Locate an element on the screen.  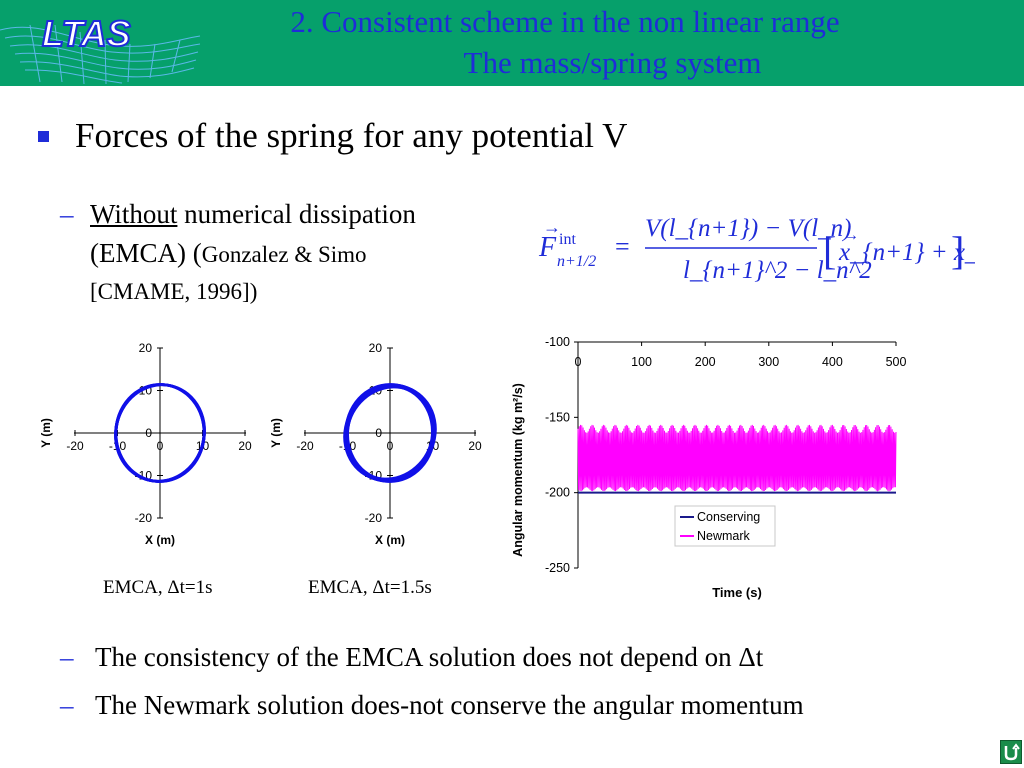
x-tick-label: 200 is located at coordinates (705, 362).